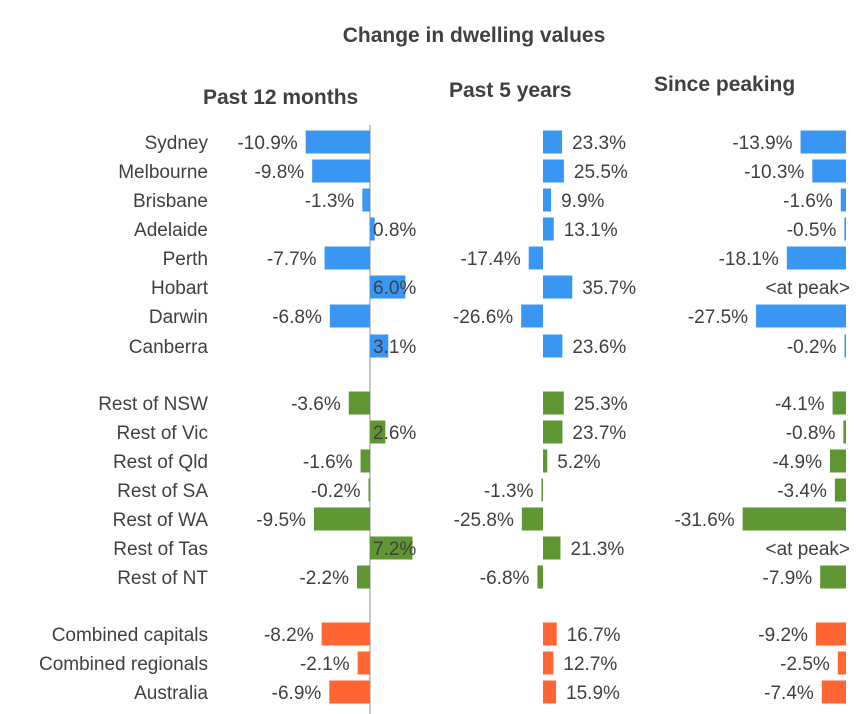  I want to click on value-label: 25.3%, so click(601, 404).